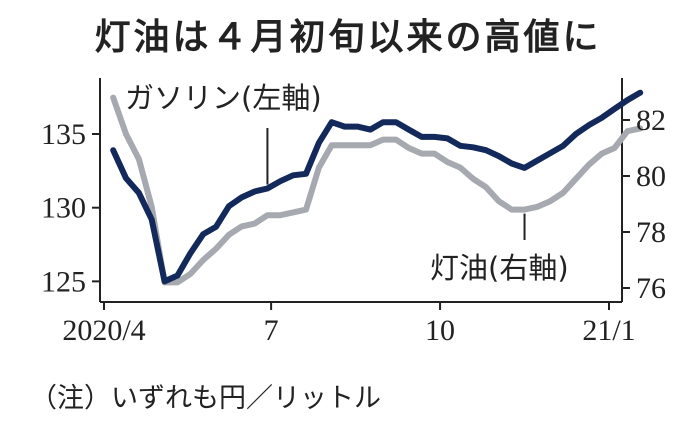 This screenshot has width=696, height=429. Describe the element at coordinates (348, 37) in the screenshot. I see `chart-title: 灯油は４月初旬以来の高値に` at that location.